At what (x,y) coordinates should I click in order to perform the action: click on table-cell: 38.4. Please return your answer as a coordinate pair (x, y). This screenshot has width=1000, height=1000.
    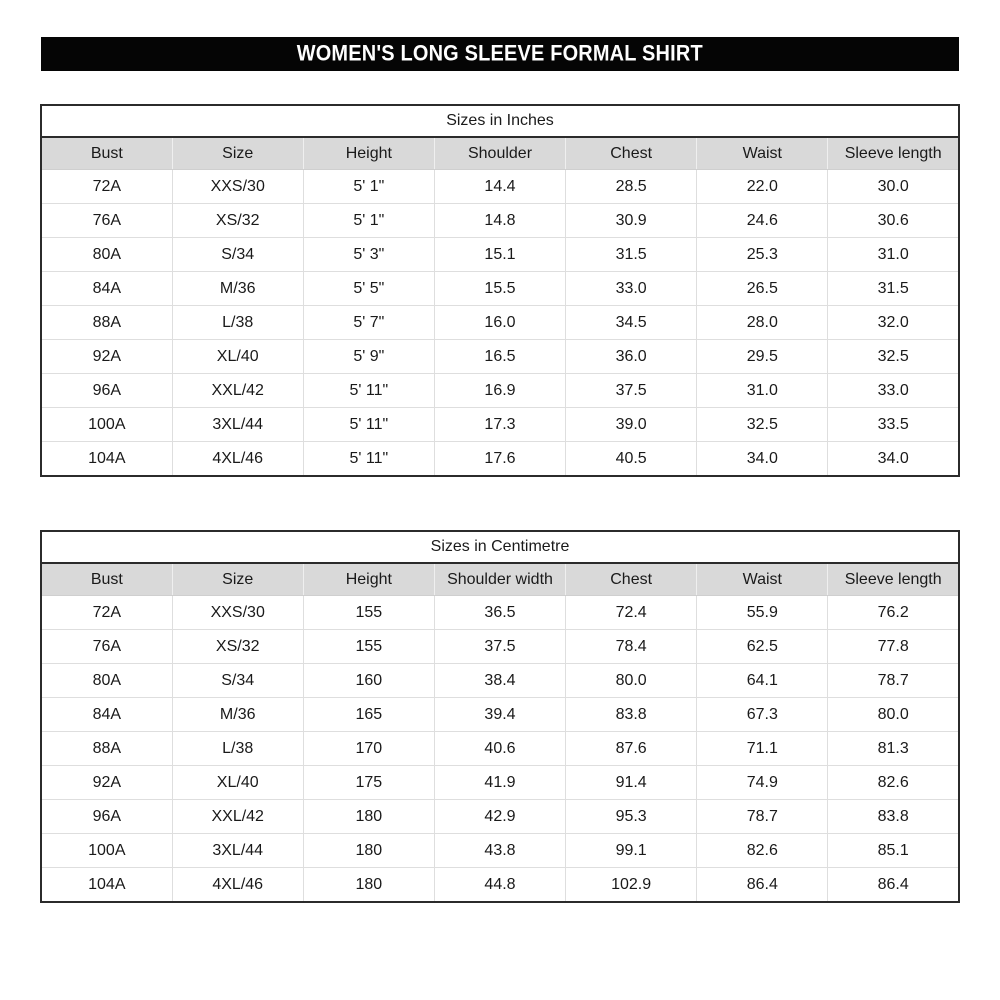
    Looking at the image, I should click on (499, 680).